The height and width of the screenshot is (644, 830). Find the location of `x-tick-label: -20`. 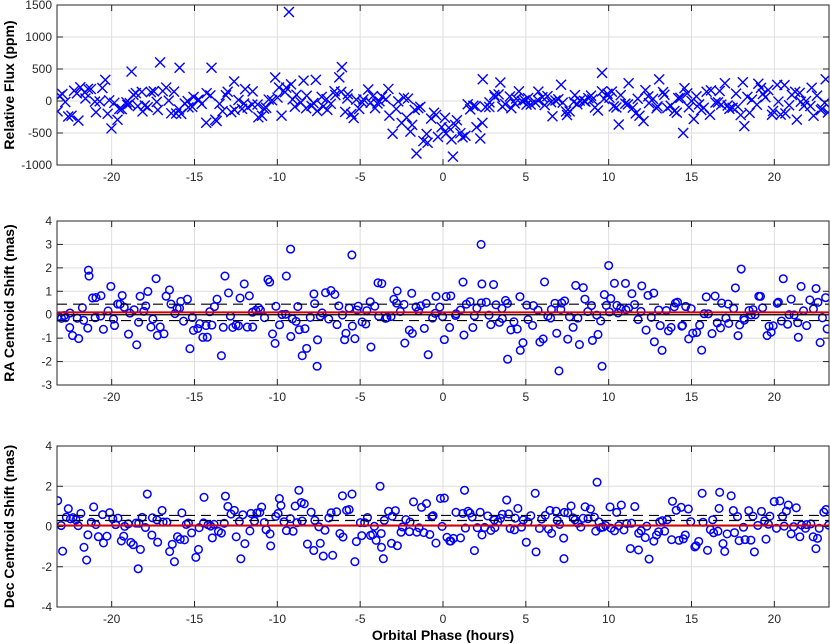

x-tick-label: -20 is located at coordinates (112, 619).